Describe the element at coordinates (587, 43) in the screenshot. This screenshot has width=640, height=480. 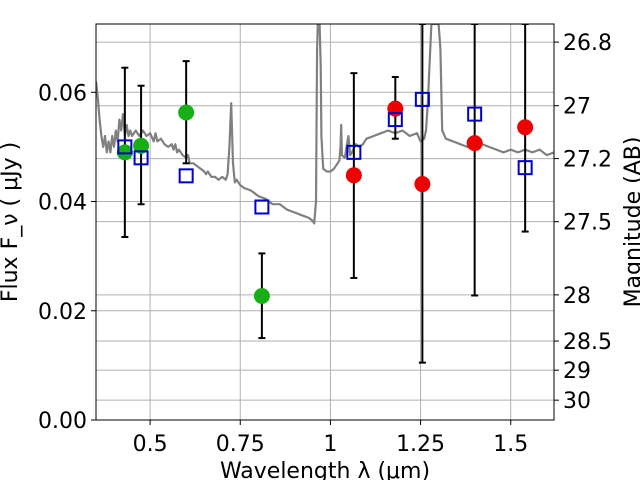
I see `y2-tick-label: 26.8` at that location.